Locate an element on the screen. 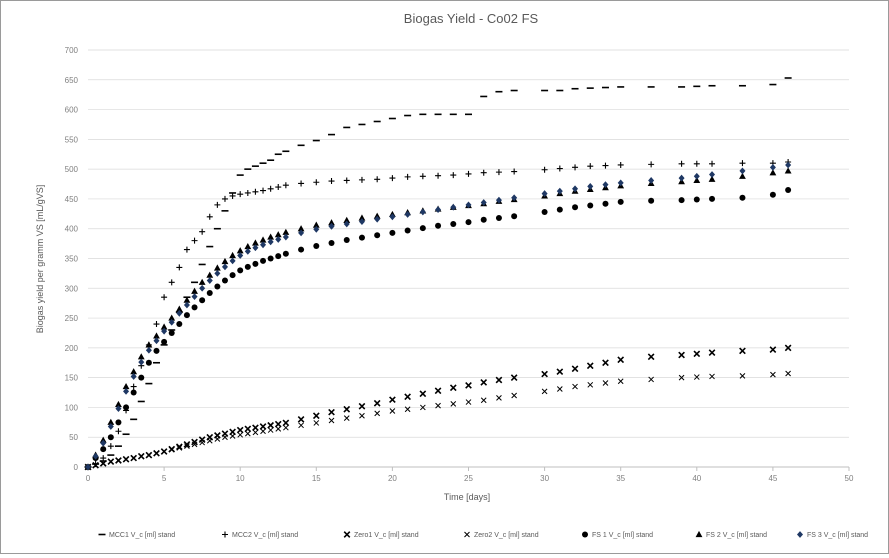 Image resolution: width=889 pixels, height=558 pixels. y-tick-label: 550 is located at coordinates (72, 139).